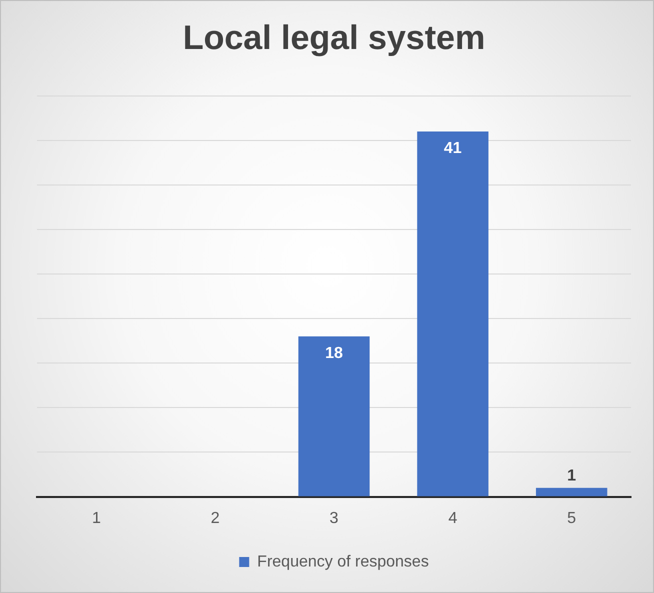 The height and width of the screenshot is (593, 654). What do you see at coordinates (453, 148) in the screenshot?
I see `data-label: 41` at bounding box center [453, 148].